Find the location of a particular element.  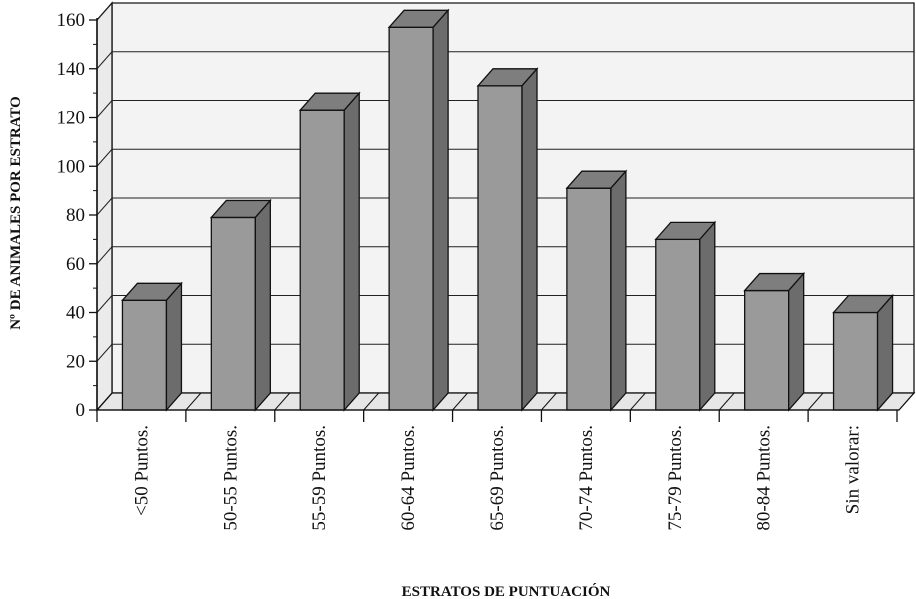

x-tick-label: 65-69 Puntos. is located at coordinates (497, 478).